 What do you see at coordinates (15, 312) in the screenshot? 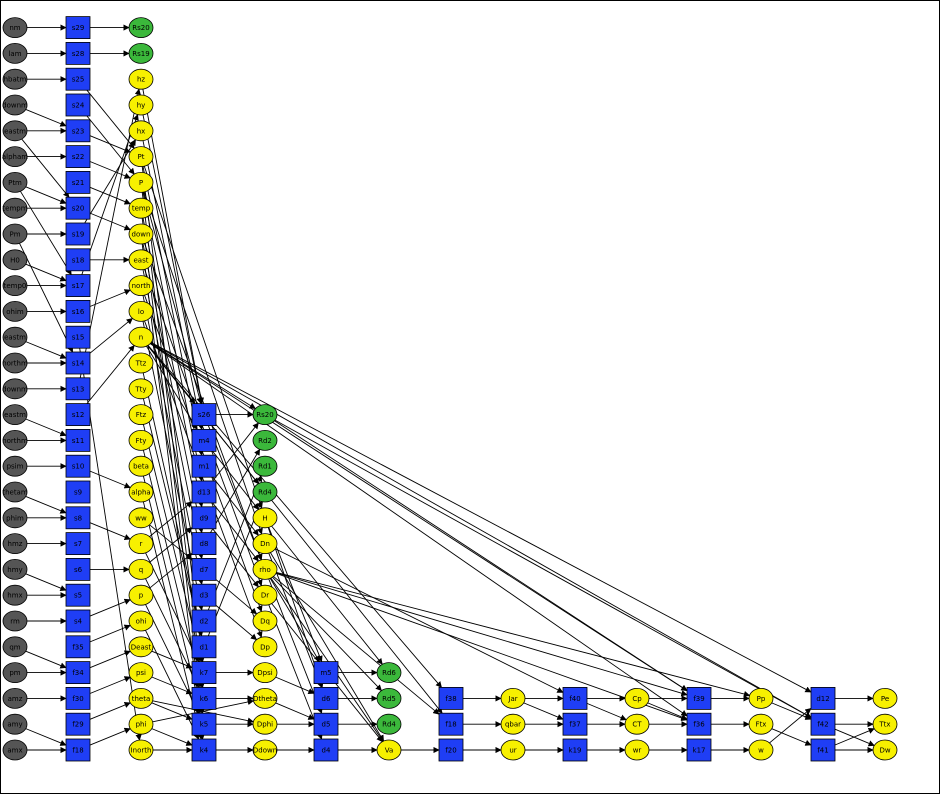
I see `node-label: ohim` at bounding box center [15, 312].